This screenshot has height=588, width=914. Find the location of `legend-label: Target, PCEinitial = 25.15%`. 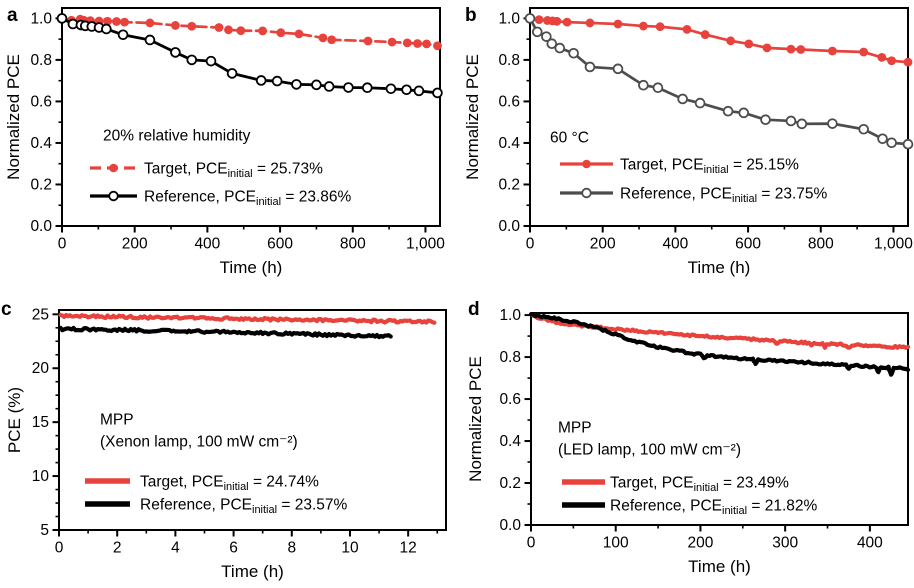

legend-label: Target, PCEinitial = 25.15% is located at coordinates (709, 167).